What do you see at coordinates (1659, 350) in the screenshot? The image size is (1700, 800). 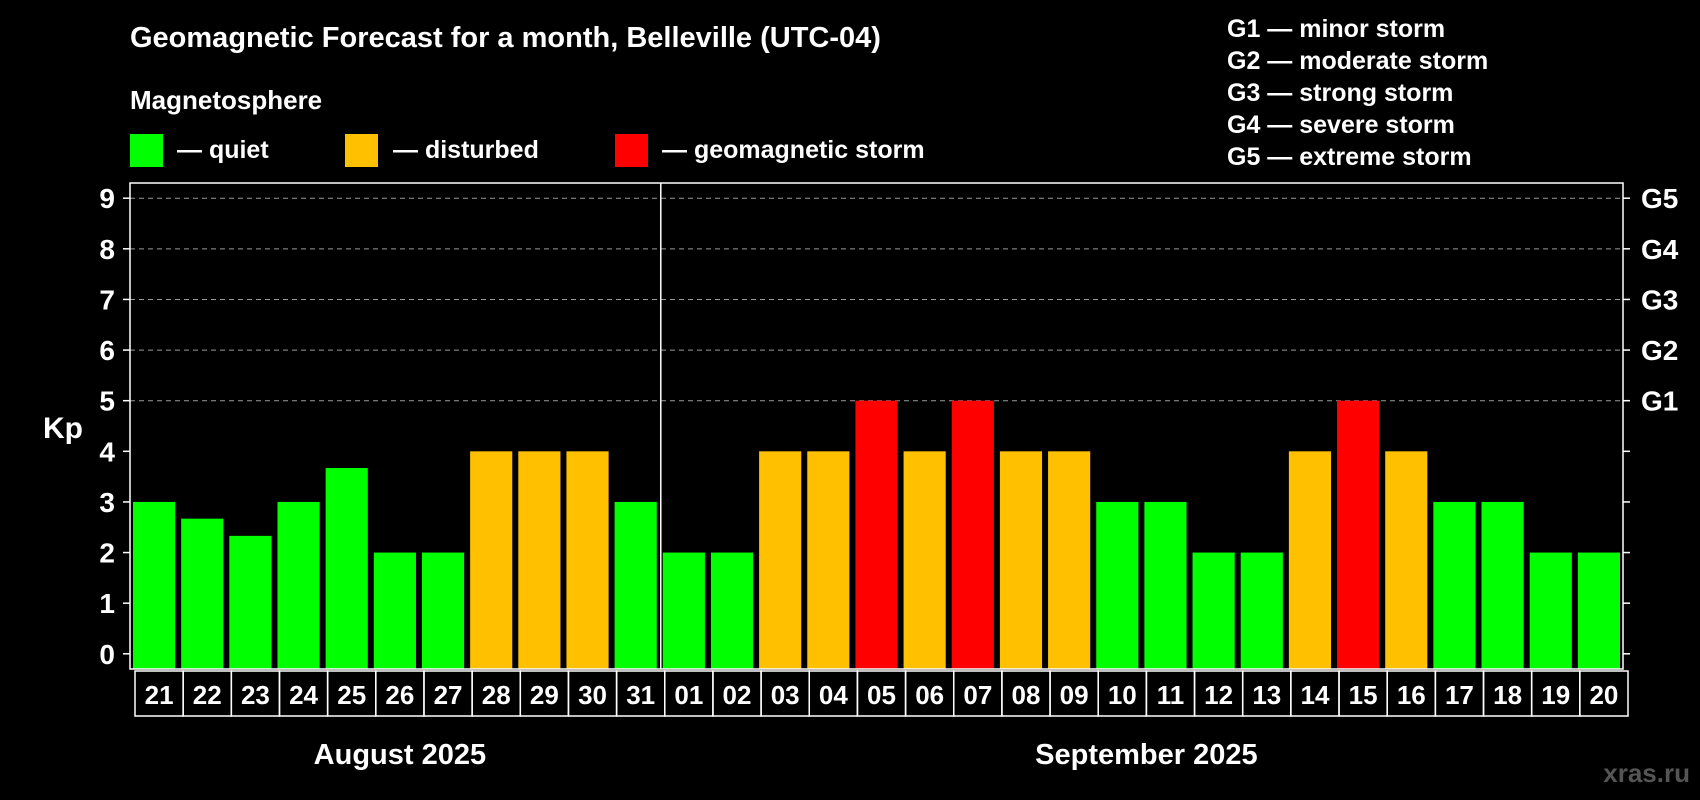 I see `right-label-g2: G2` at bounding box center [1659, 350].